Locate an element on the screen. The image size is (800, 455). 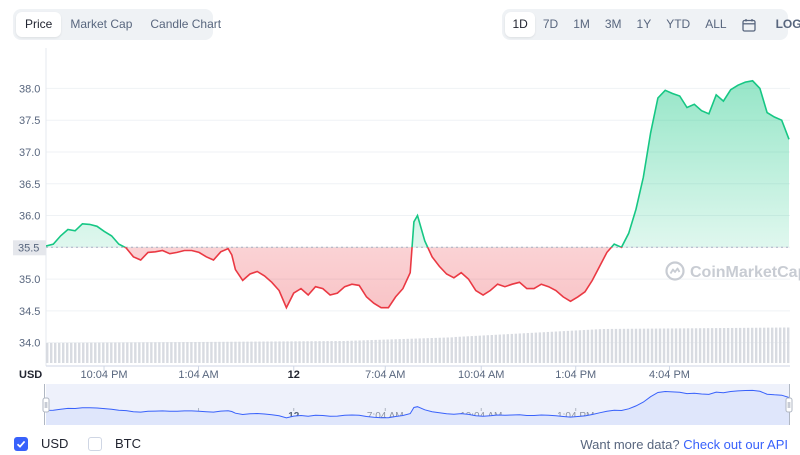
x-tick-label: 12 is located at coordinates (294, 375).